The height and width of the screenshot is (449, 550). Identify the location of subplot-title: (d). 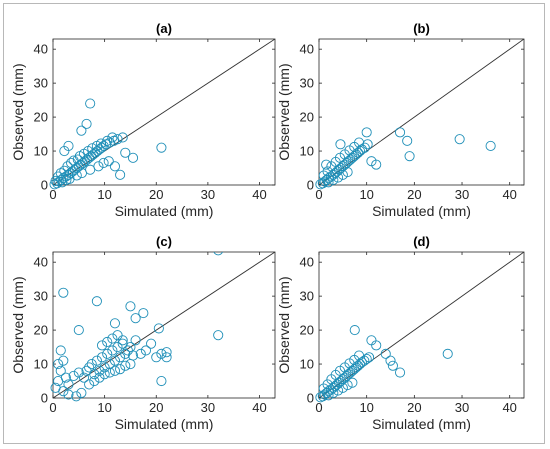
(421, 241).